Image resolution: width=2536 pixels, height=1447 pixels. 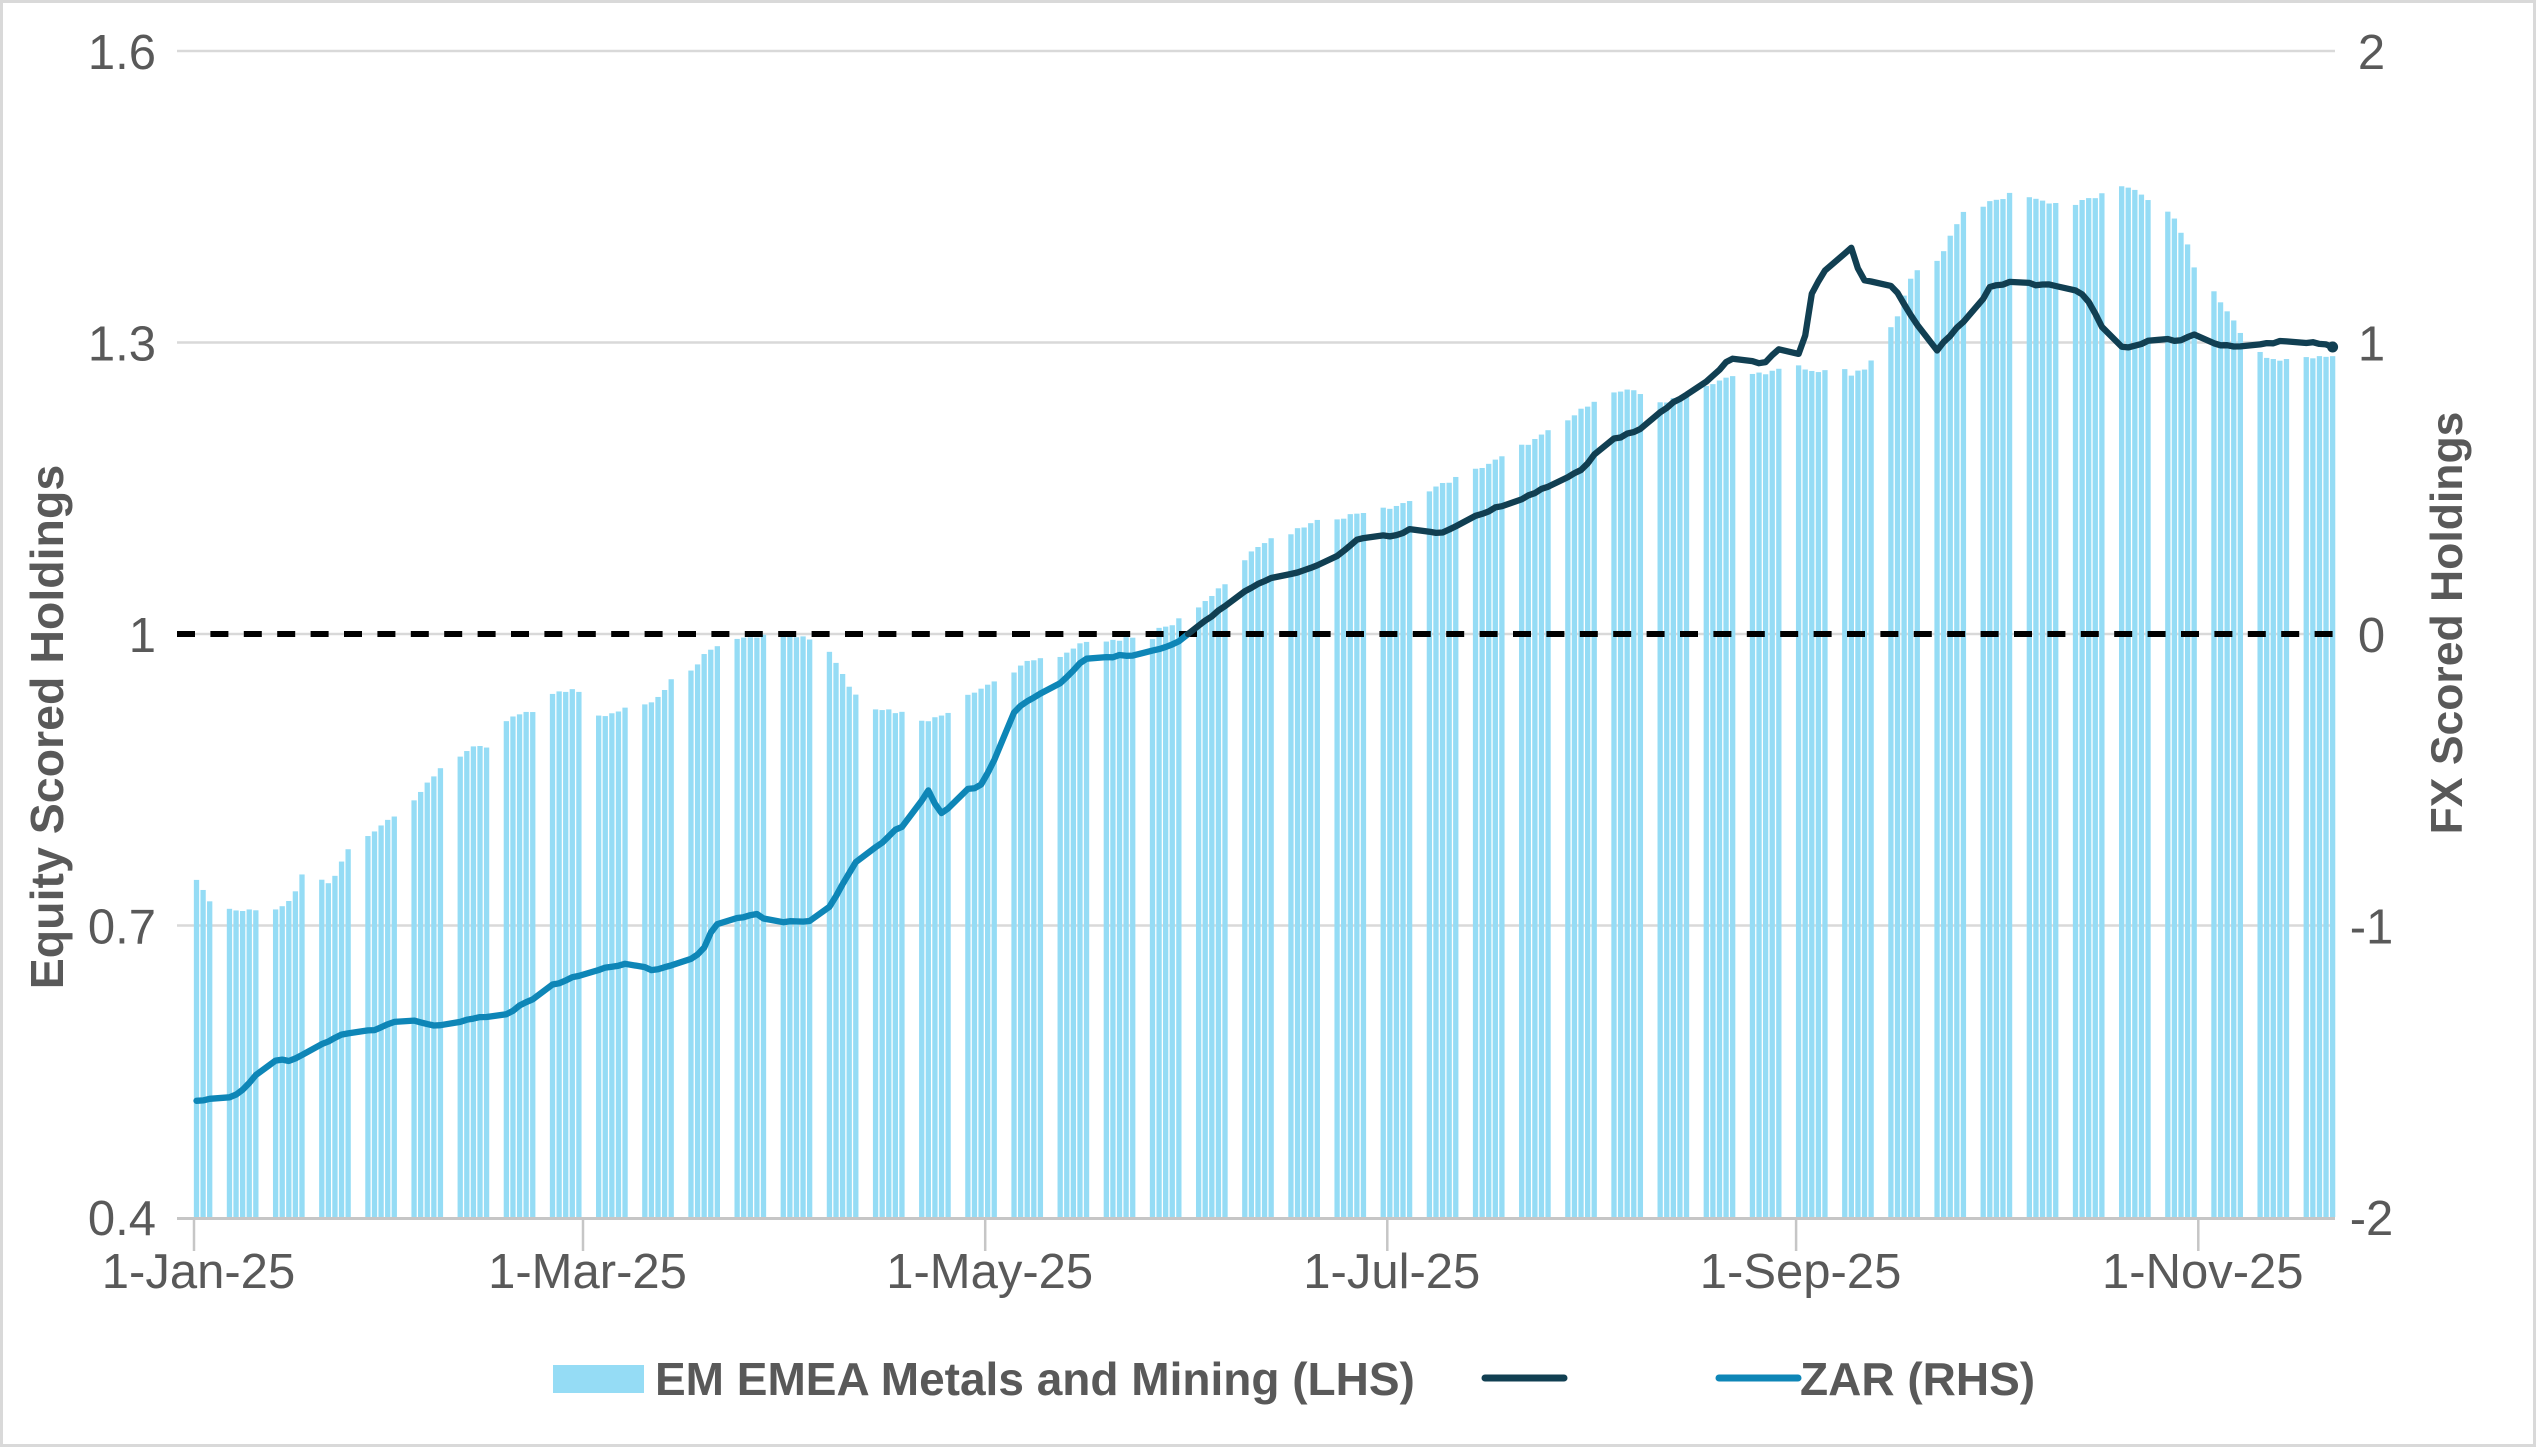 What do you see at coordinates (1801, 1272) in the screenshot?
I see `svg-text: 1-Sep-25` at bounding box center [1801, 1272].